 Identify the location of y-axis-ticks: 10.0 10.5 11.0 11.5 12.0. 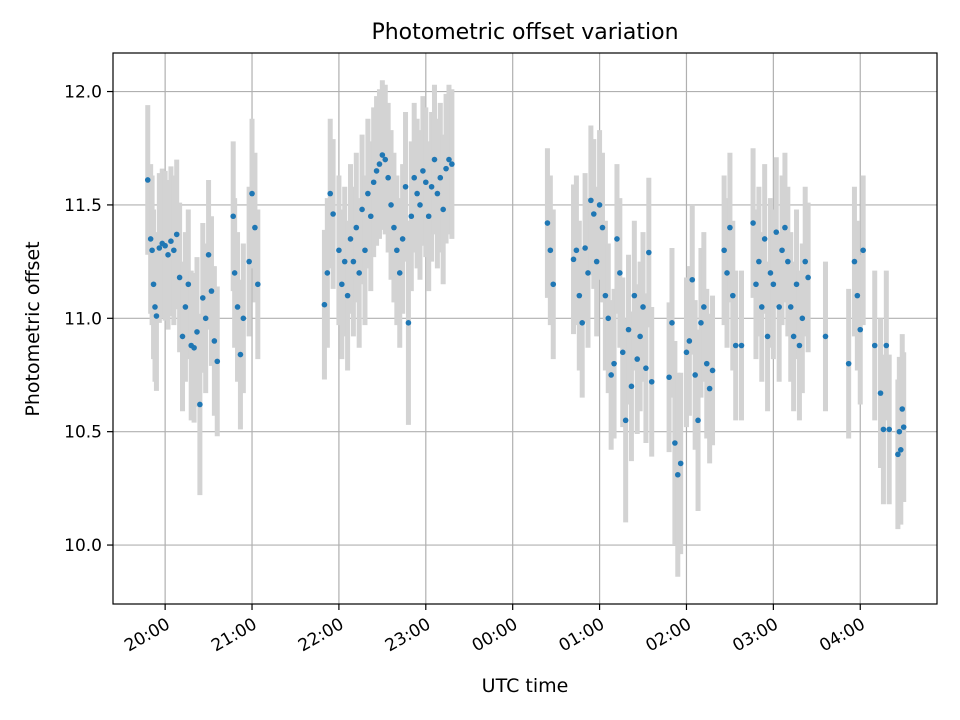
(88, 319).